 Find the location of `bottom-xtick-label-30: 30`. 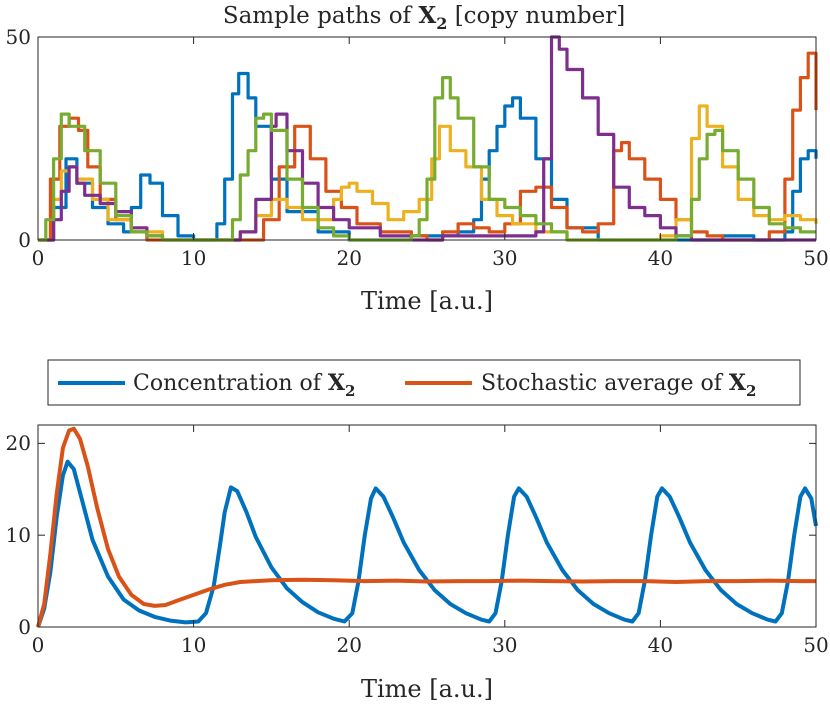

bottom-xtick-label-30: 30 is located at coordinates (504, 645).